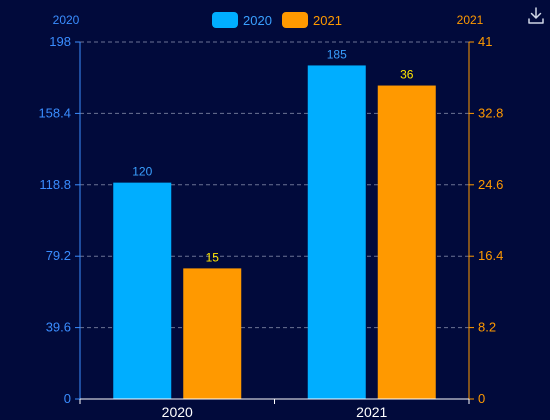 This screenshot has width=550, height=420. Describe the element at coordinates (371, 412) in the screenshot. I see `x-axis-label: 2021` at that location.